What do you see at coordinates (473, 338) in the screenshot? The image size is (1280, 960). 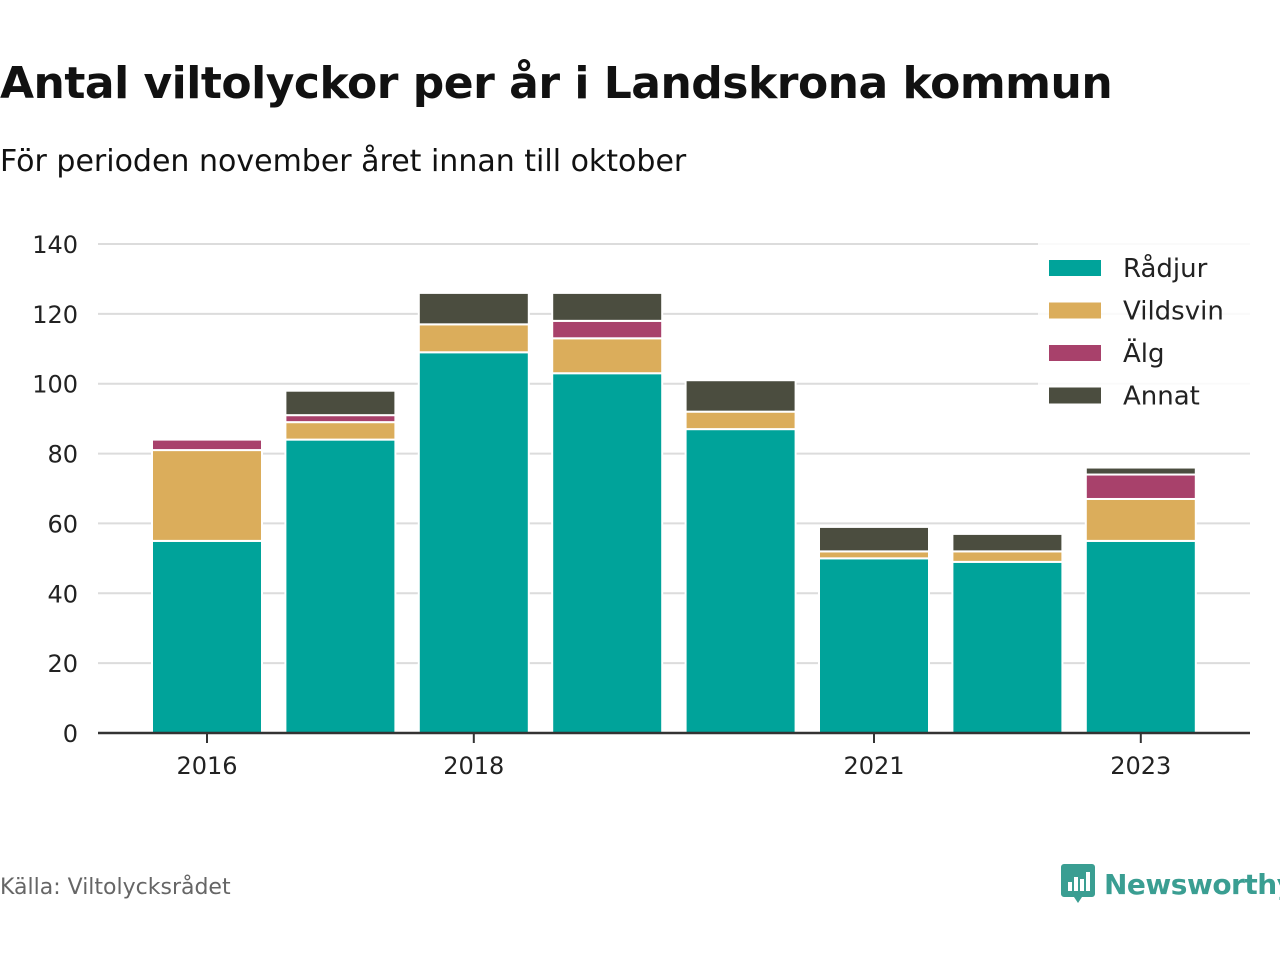 I see `bar-segment-2018-vildsvin` at bounding box center [473, 338].